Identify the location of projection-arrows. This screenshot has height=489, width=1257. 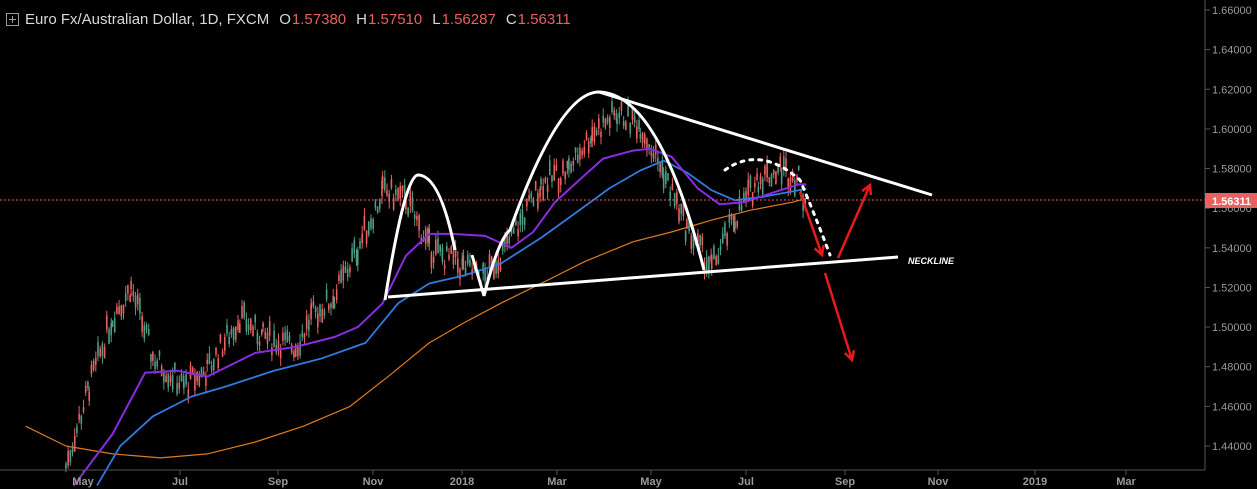
(835, 272).